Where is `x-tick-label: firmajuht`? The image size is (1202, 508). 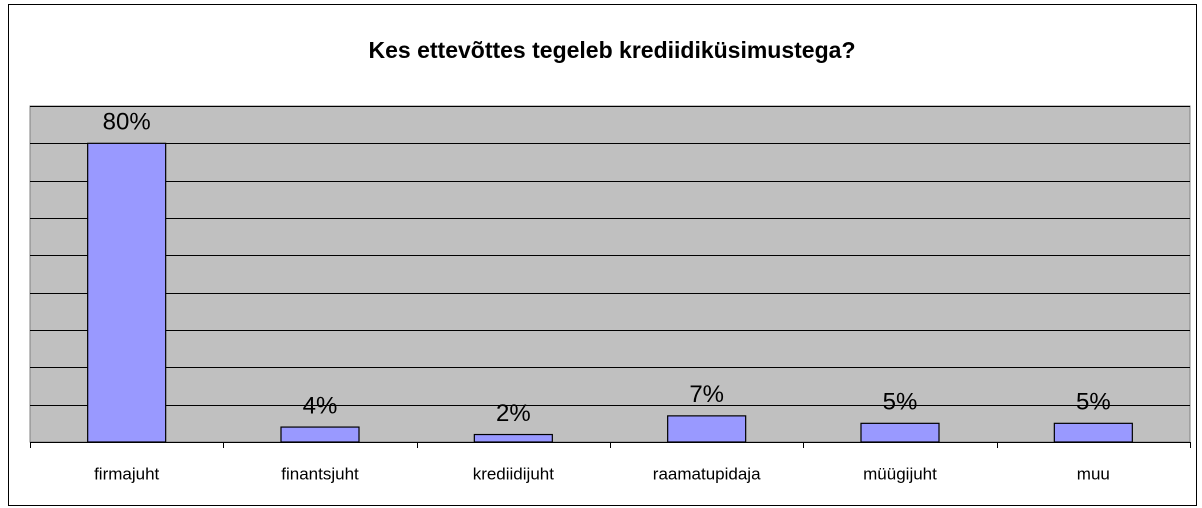
x-tick-label: firmajuht is located at coordinates (126, 473).